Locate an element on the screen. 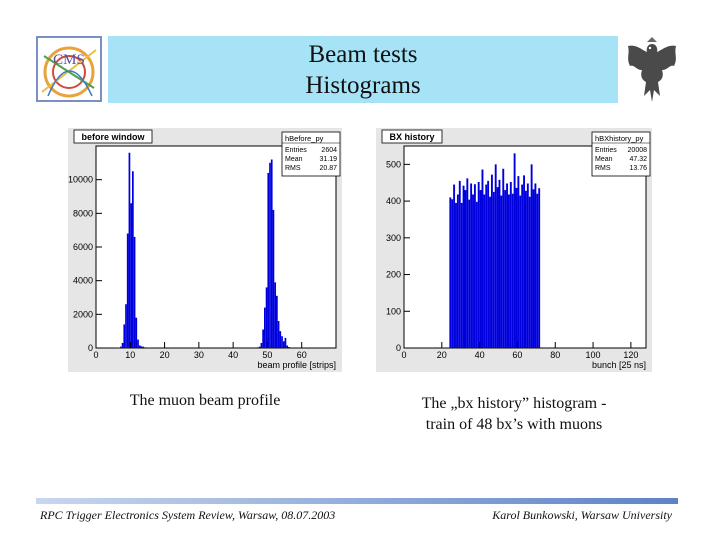 The width and height of the screenshot is (720, 540). caption-beam-profile-text: The muon beam profile is located at coordinates (205, 400).